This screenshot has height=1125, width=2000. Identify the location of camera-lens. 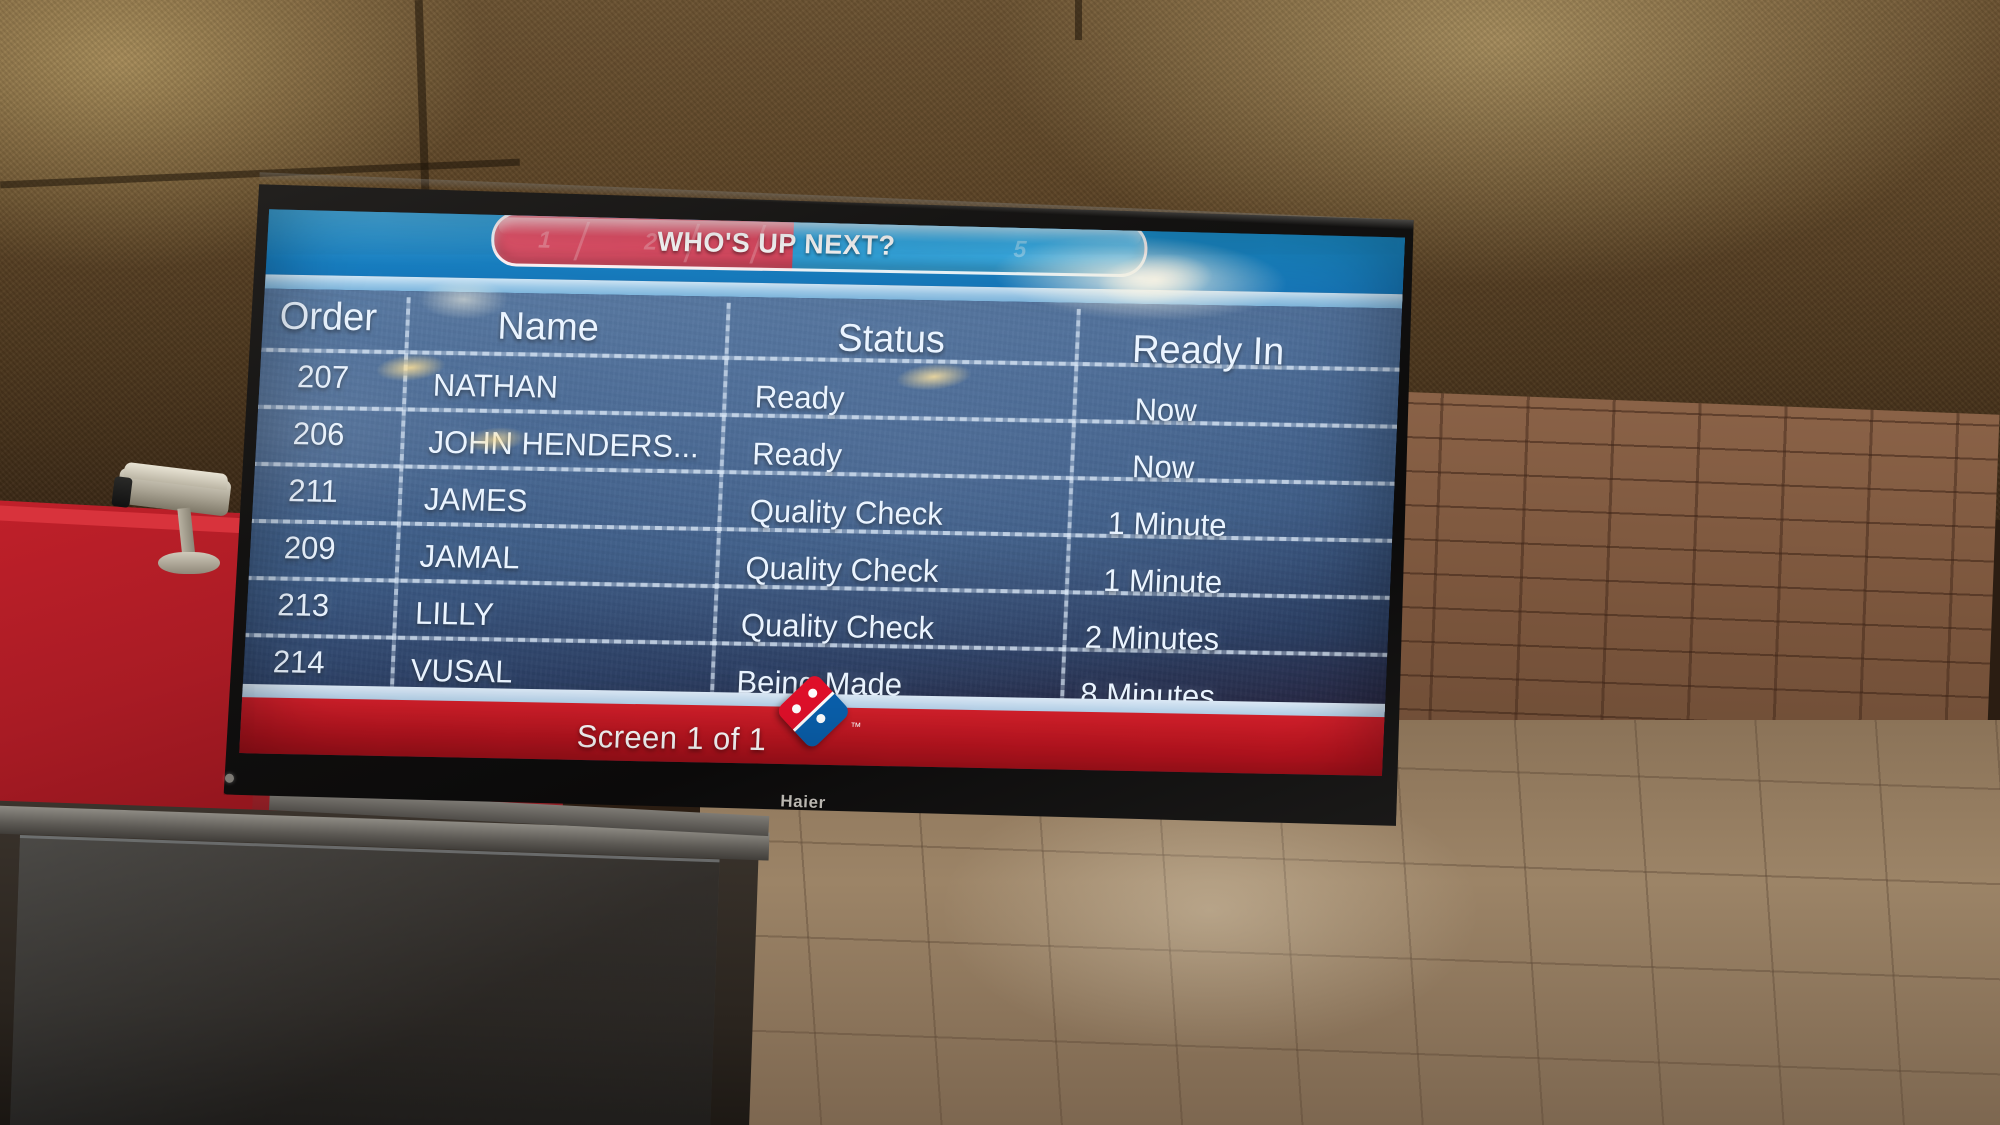
(122, 492).